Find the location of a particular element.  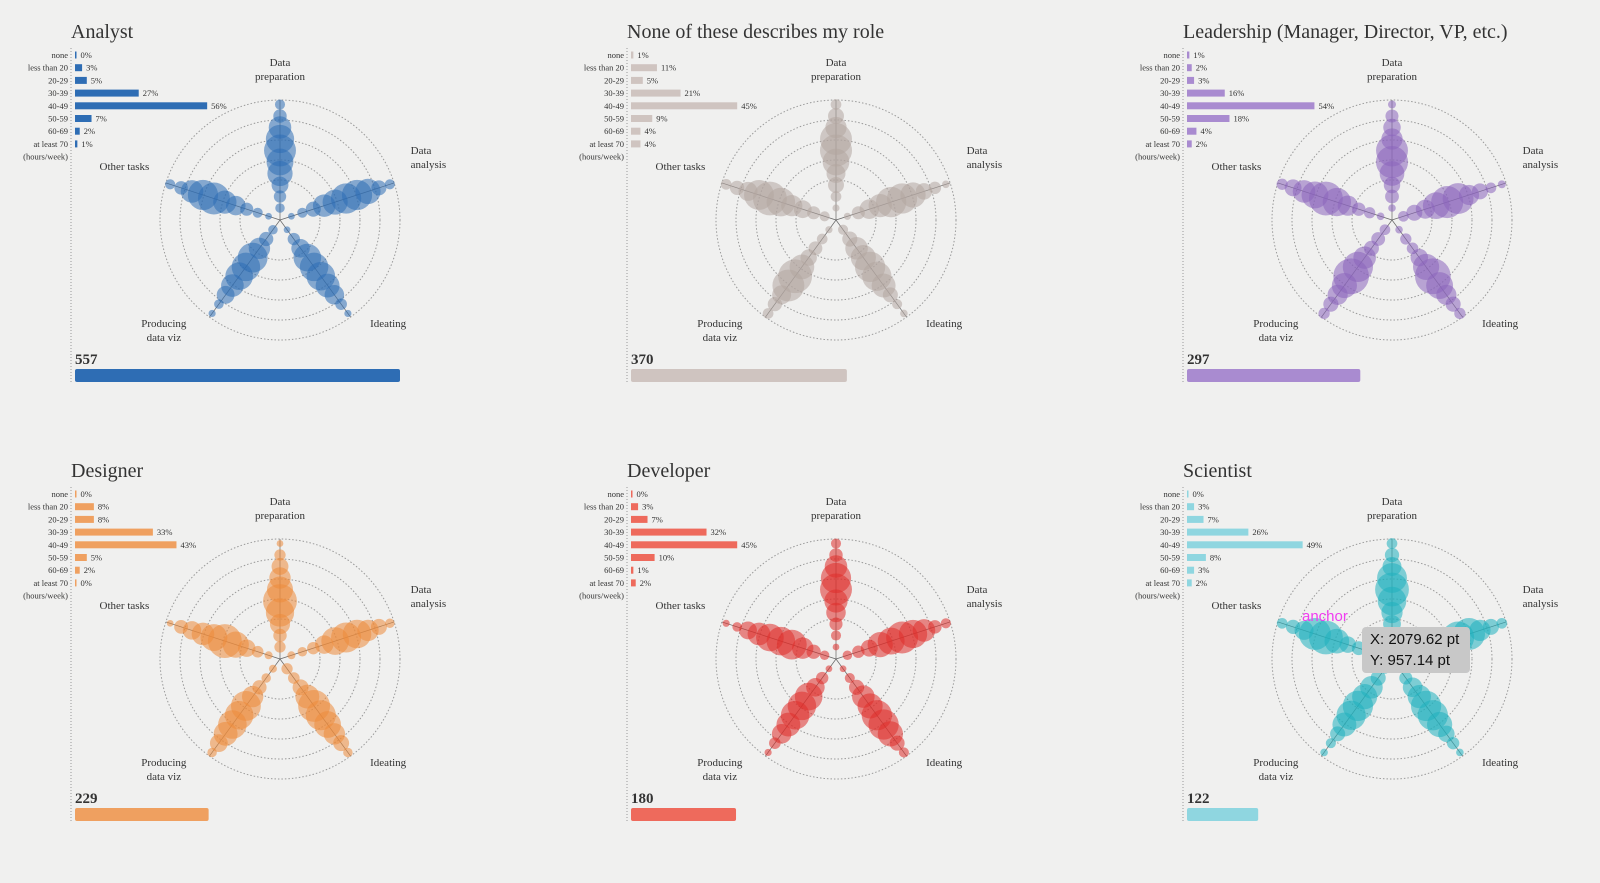

respondent-count: 297 is located at coordinates (1198, 360).